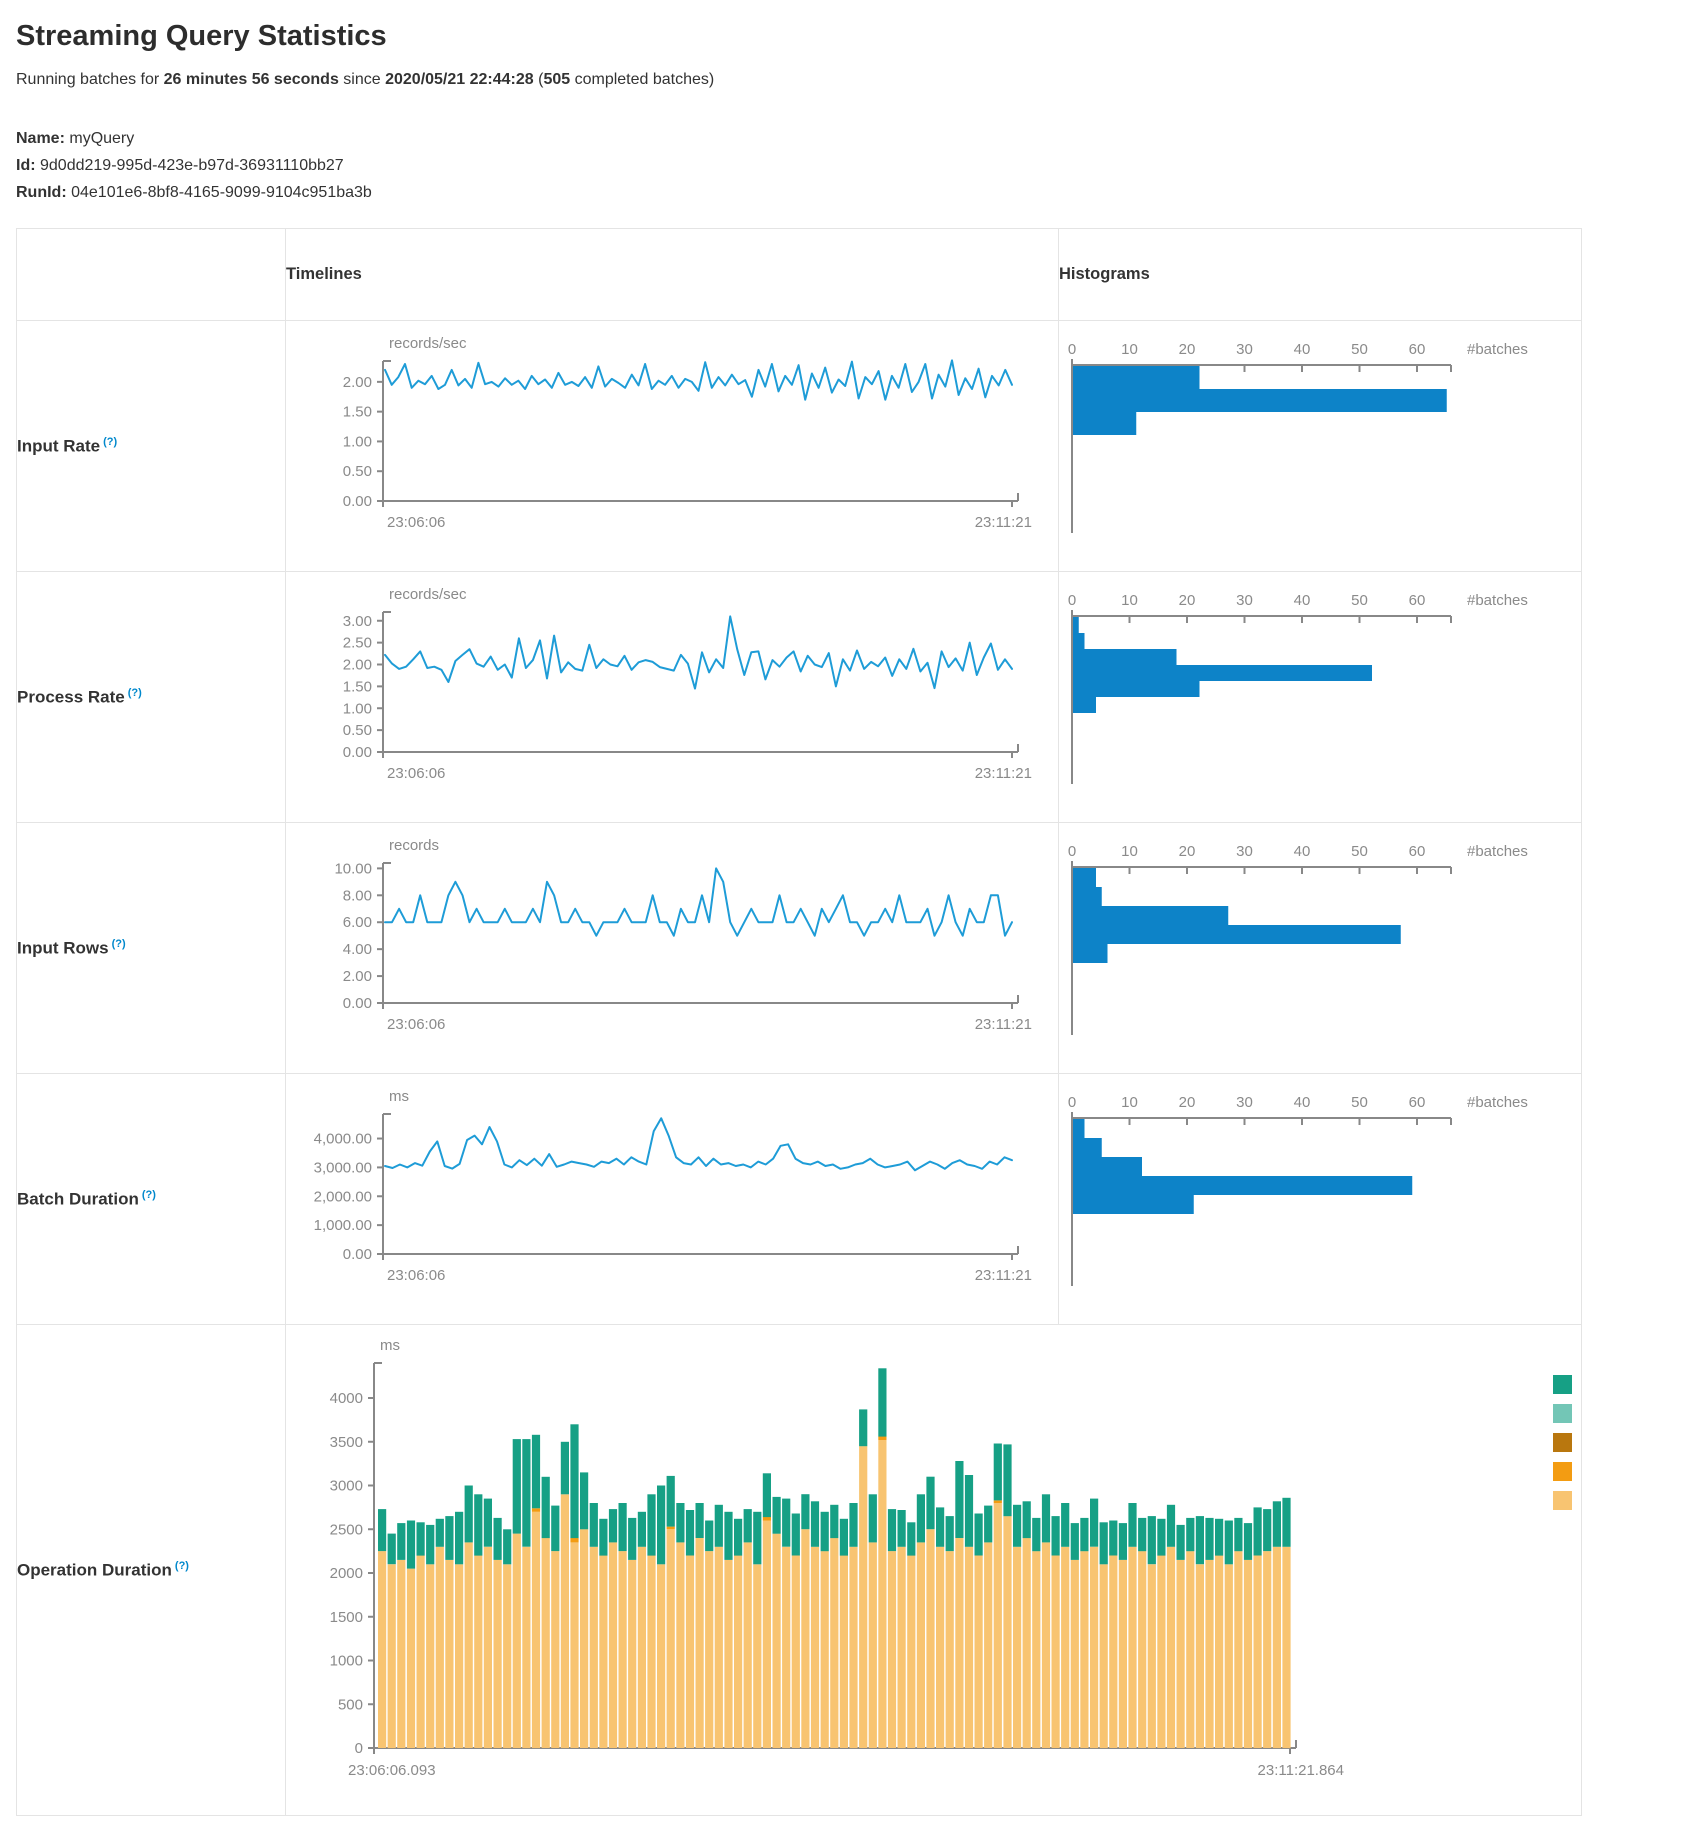 This screenshot has height=1840, width=1693. Describe the element at coordinates (1003, 1275) in the screenshot. I see `svg-text: 23:11:21` at that location.